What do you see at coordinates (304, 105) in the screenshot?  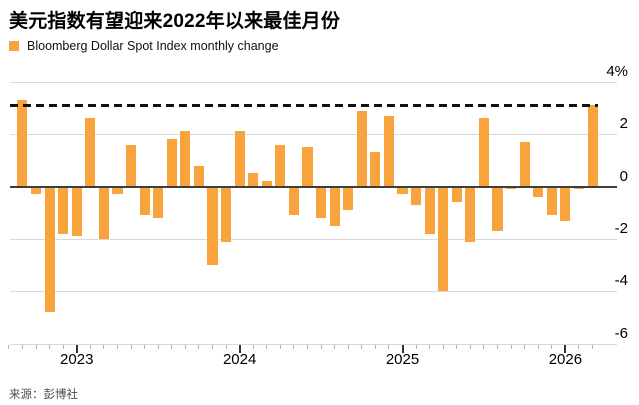 I see `reference-dashed-line` at bounding box center [304, 105].